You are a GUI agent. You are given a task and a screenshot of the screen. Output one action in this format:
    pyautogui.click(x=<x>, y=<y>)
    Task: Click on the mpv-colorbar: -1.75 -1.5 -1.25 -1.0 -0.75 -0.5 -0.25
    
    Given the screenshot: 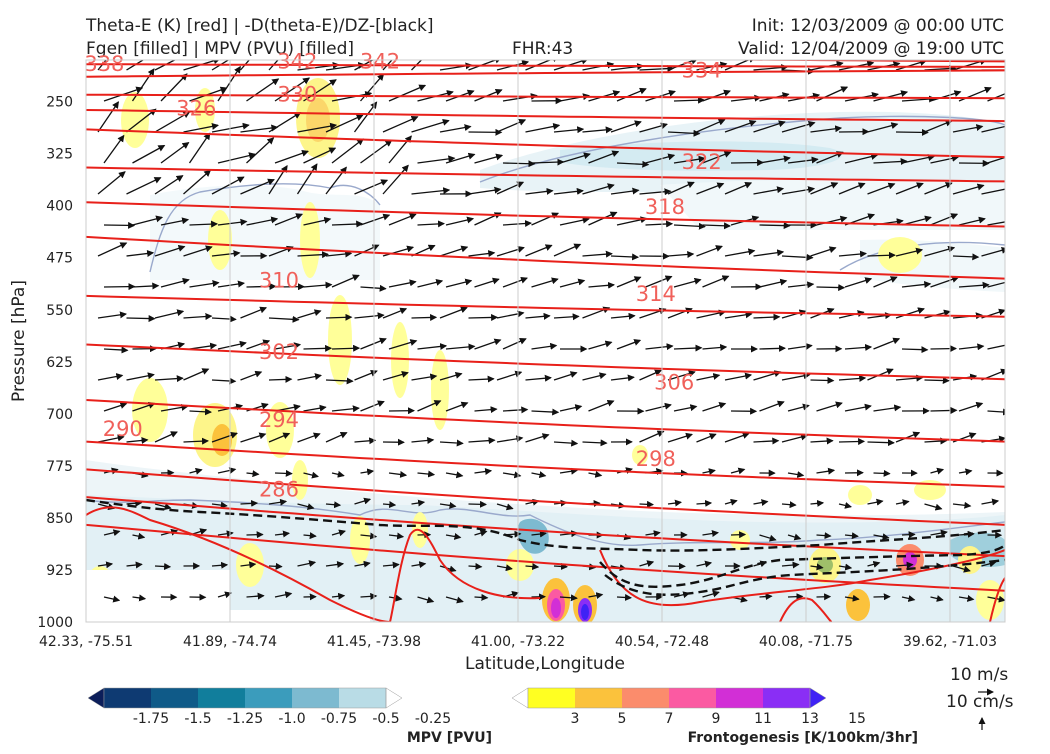 What is the action you would take?
    pyautogui.click(x=269, y=707)
    